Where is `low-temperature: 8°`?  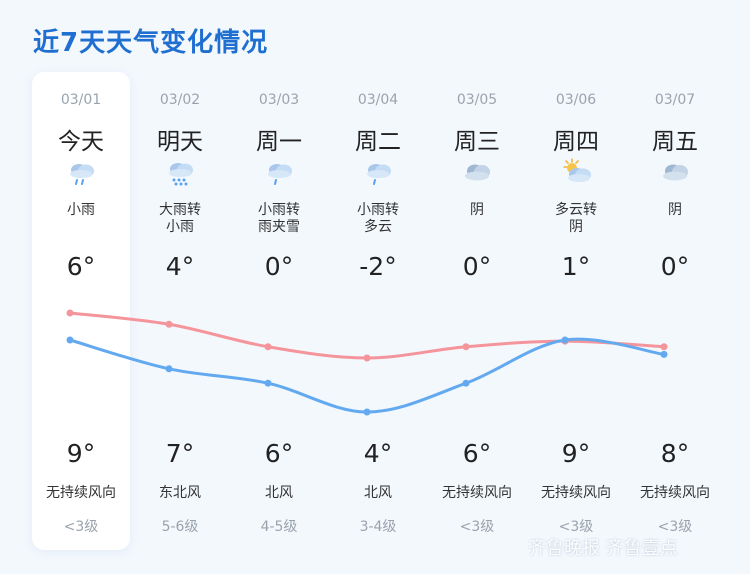 low-temperature: 8° is located at coordinates (675, 453).